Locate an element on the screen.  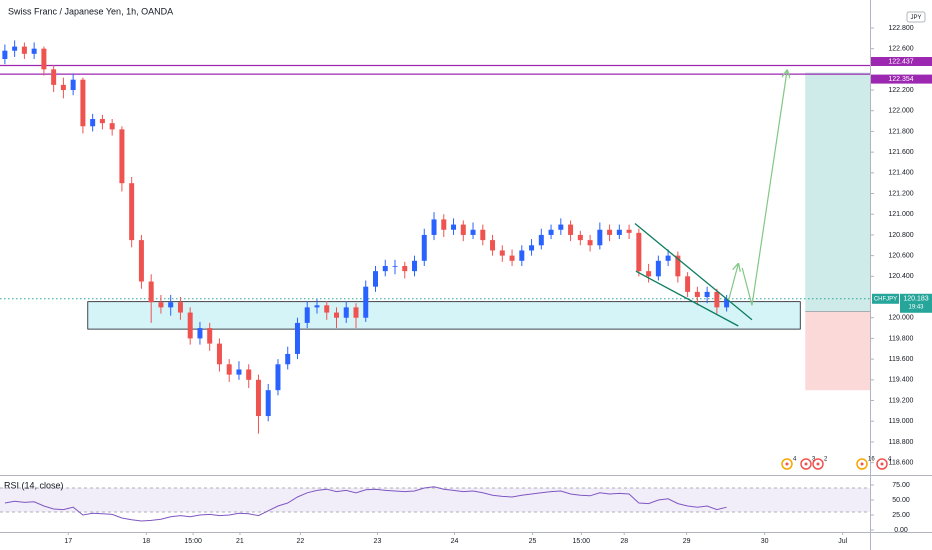
x-tick-label: 15:00 is located at coordinates (582, 541).